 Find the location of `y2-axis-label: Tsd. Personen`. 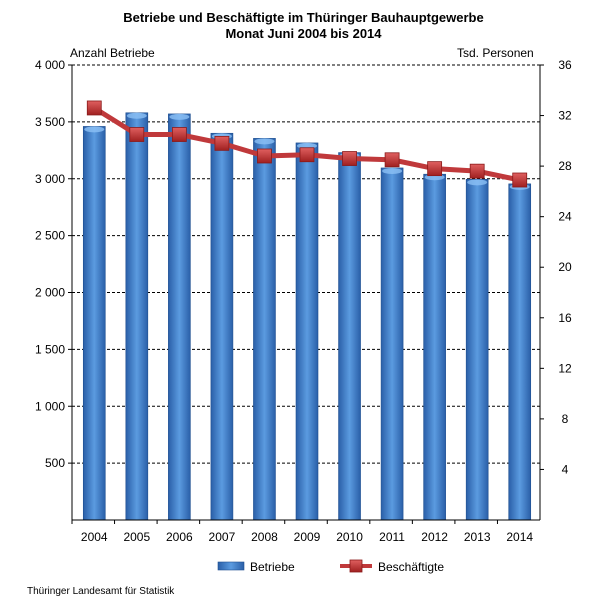

y2-axis-label: Tsd. Personen is located at coordinates (495, 53).